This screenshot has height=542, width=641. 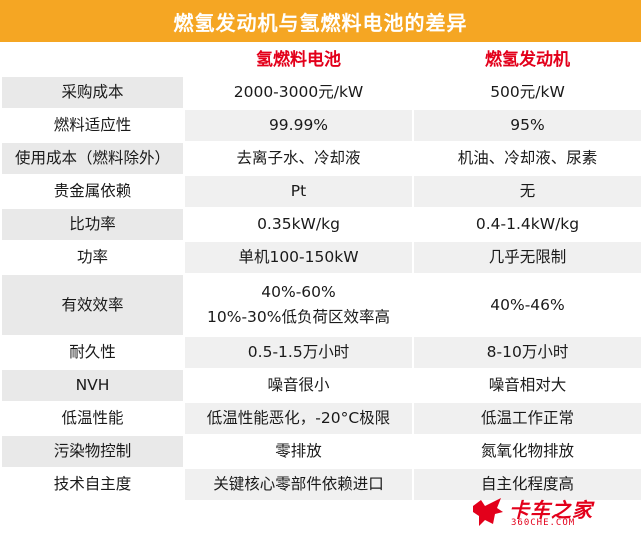 What do you see at coordinates (526, 191) in the screenshot?
I see `engine-value: 无` at bounding box center [526, 191].